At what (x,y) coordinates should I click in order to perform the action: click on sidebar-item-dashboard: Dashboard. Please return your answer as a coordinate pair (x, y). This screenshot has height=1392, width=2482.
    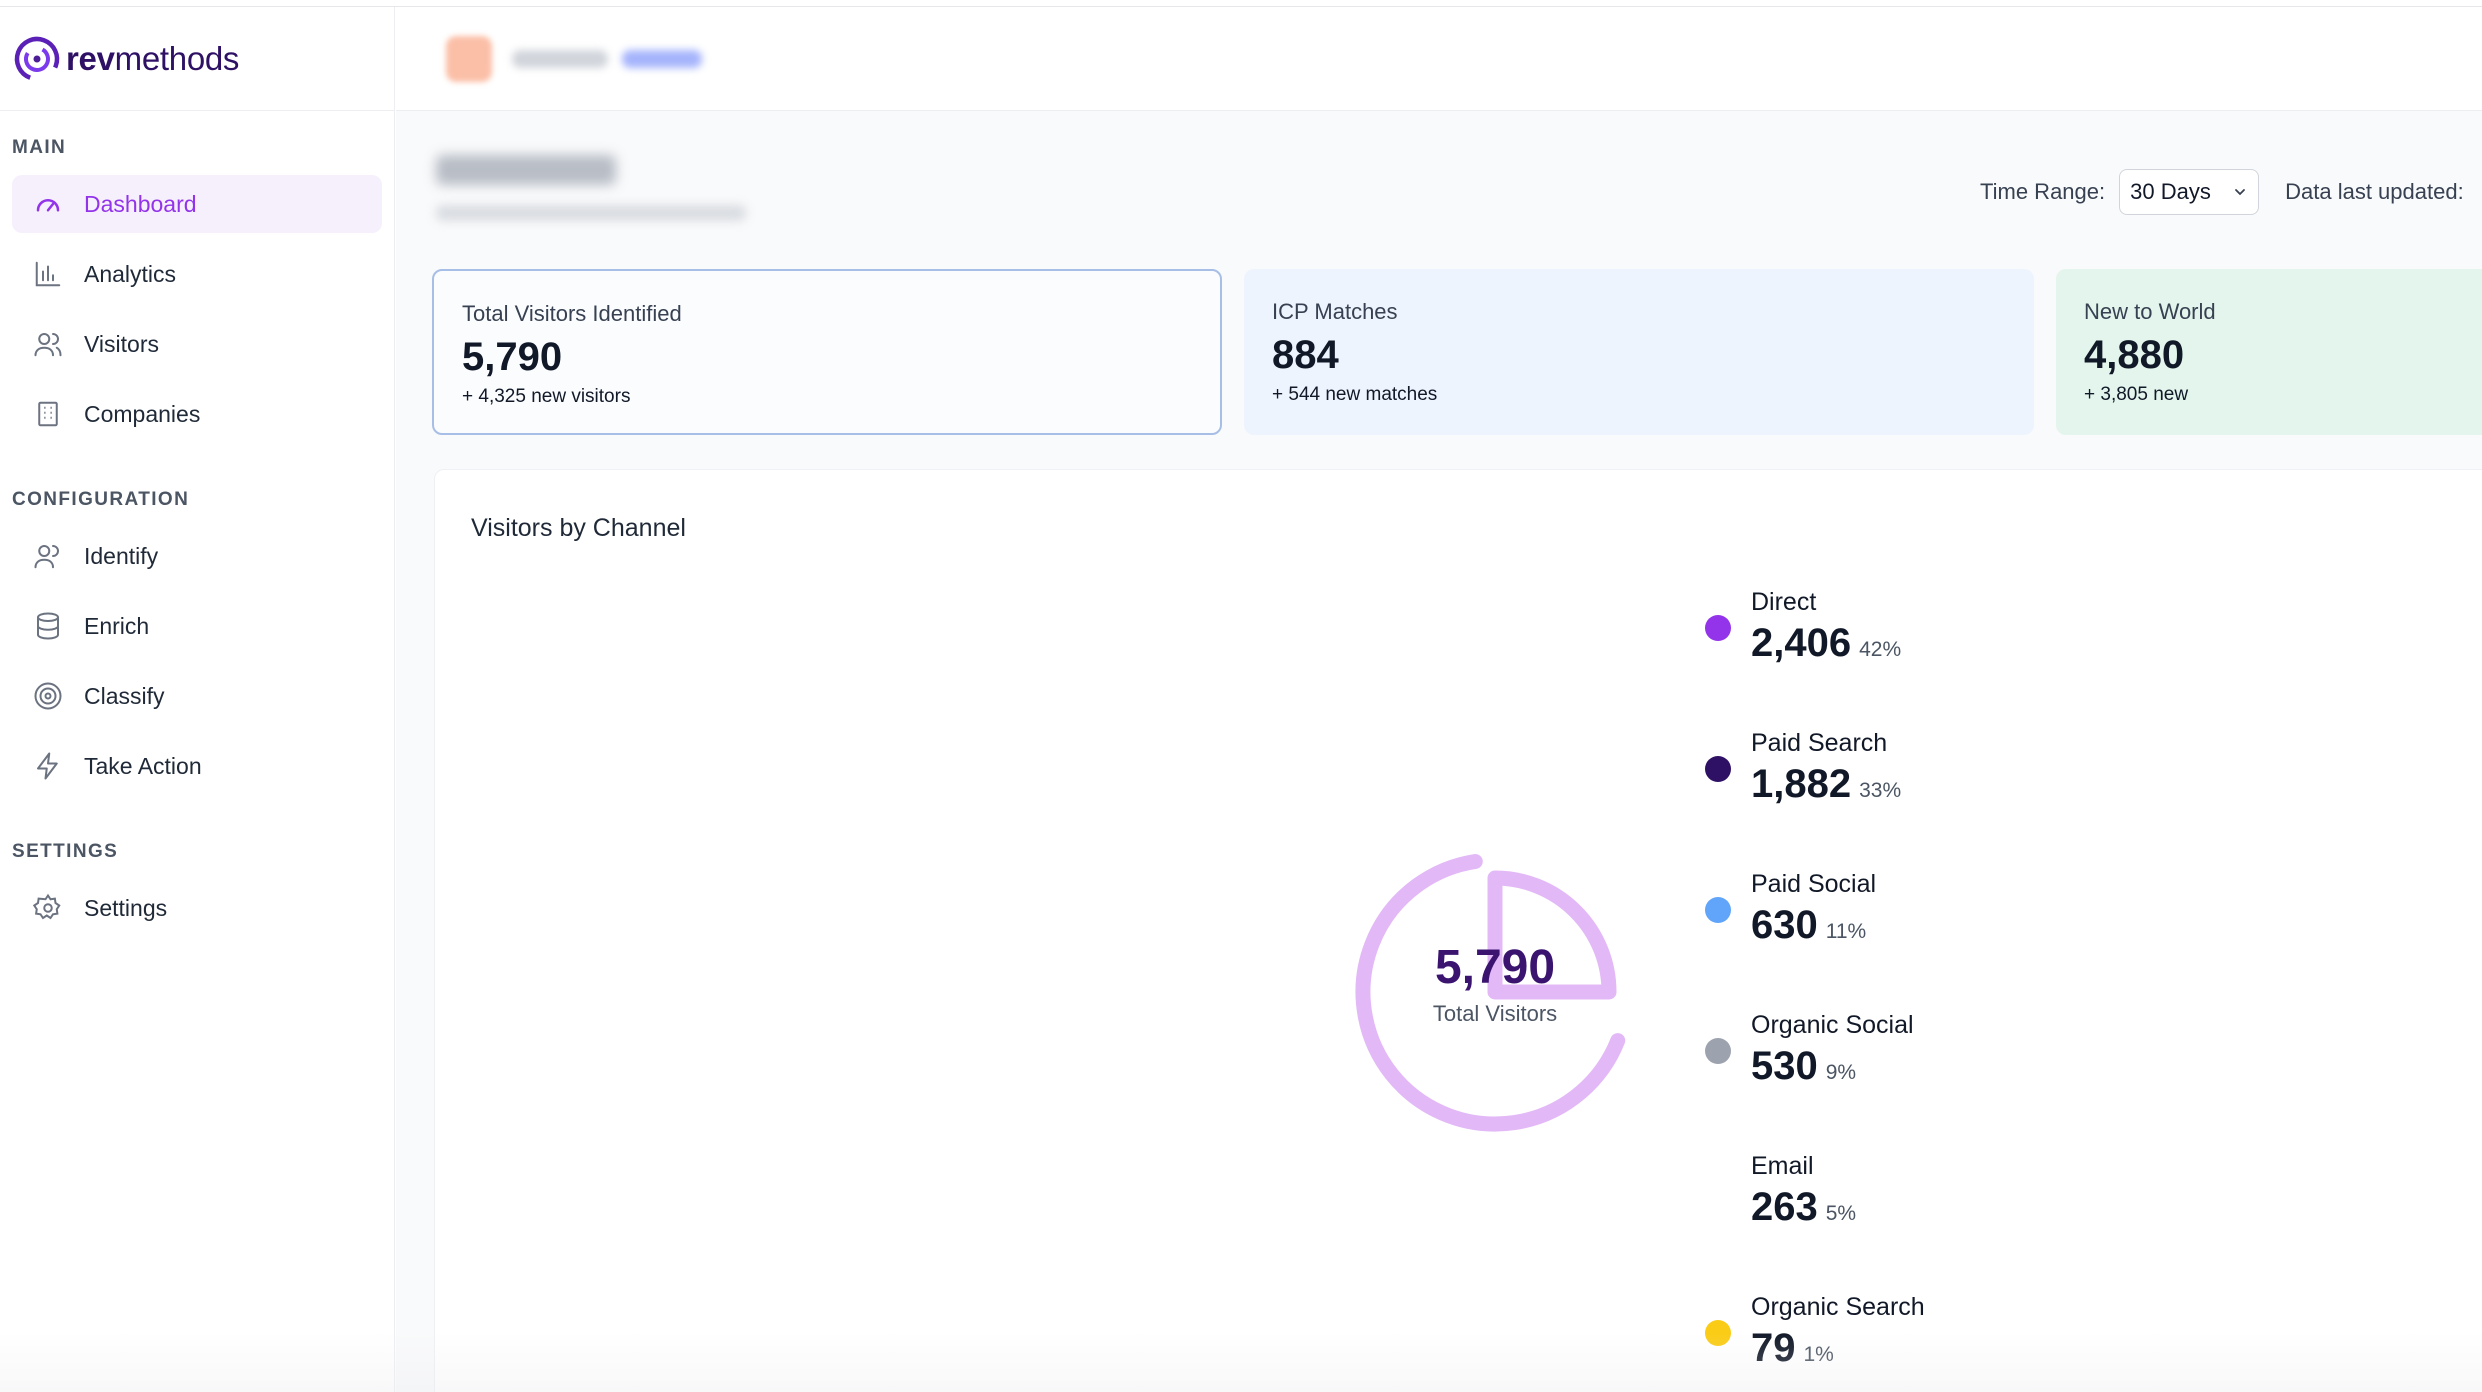
    Looking at the image, I should click on (197, 204).